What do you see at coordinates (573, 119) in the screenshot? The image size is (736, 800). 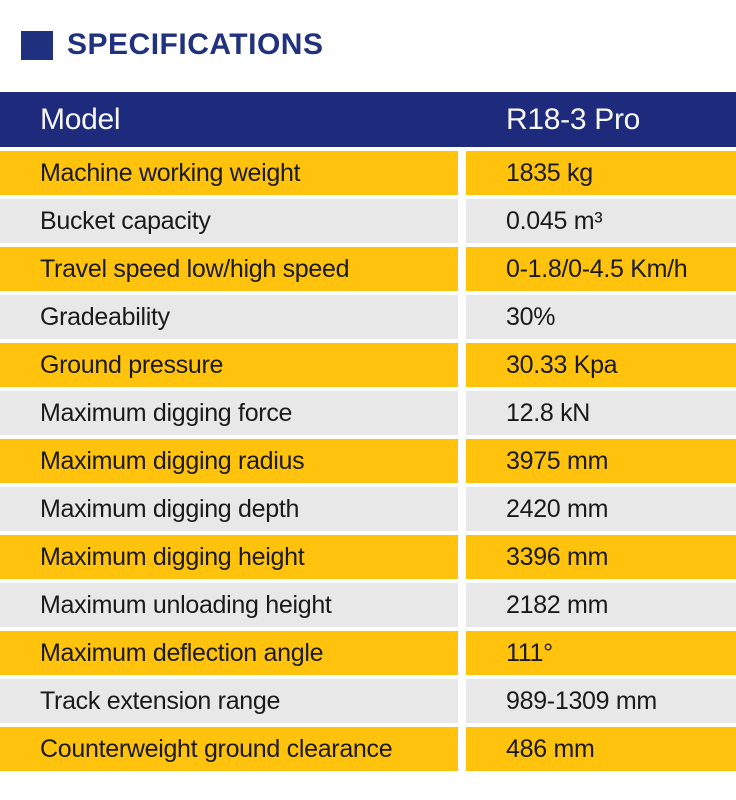 I see `model-value-cell: R18-3 Pro` at bounding box center [573, 119].